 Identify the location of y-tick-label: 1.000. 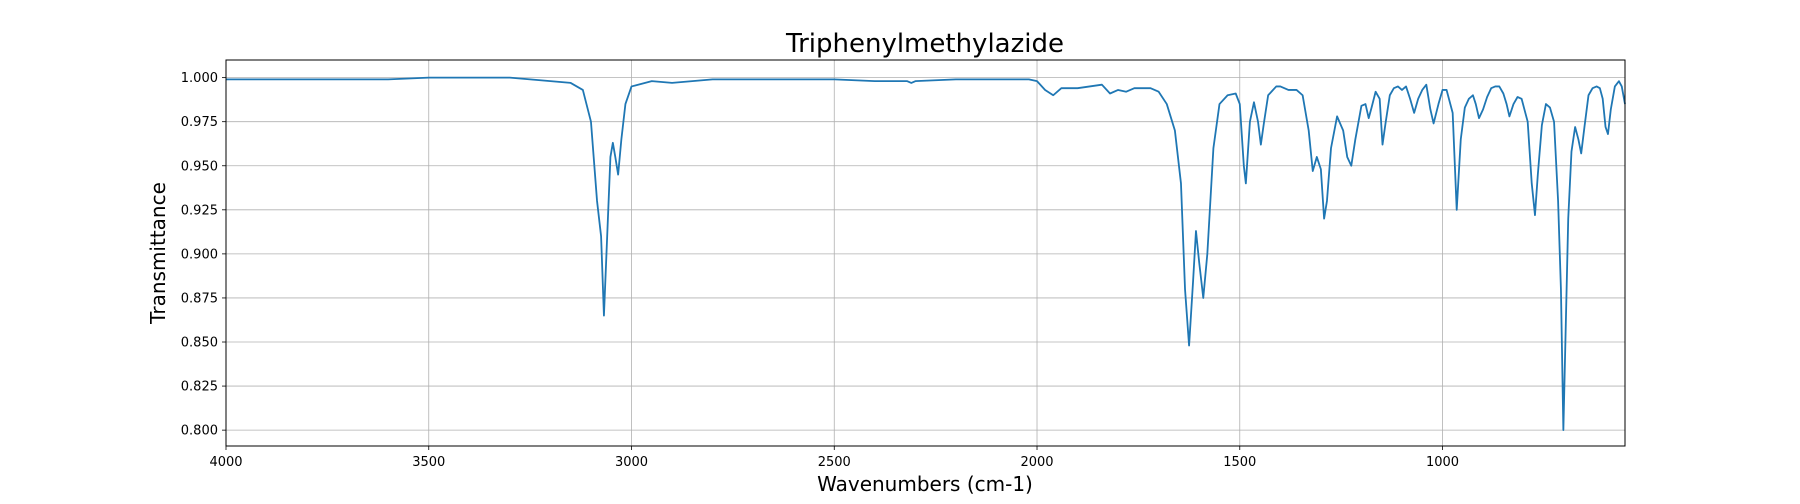
(199, 78).